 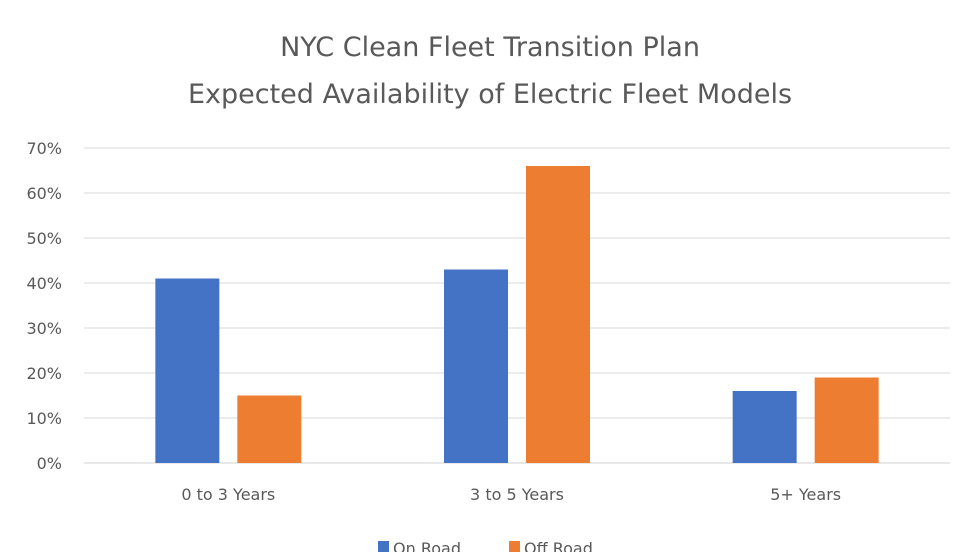 I want to click on y-tick-label: 30%, so click(x=44, y=328).